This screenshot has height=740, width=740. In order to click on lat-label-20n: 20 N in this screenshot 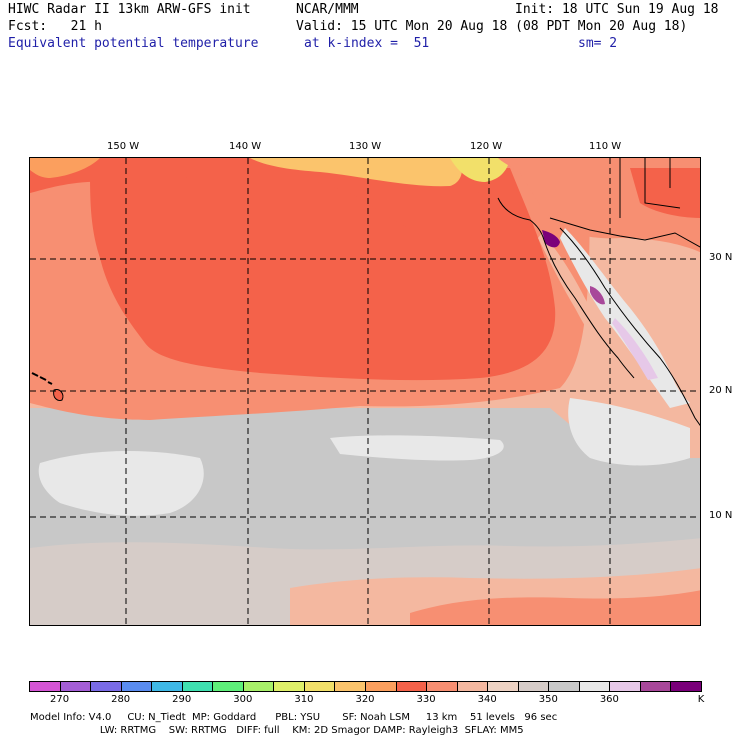, I will do `click(721, 390)`.